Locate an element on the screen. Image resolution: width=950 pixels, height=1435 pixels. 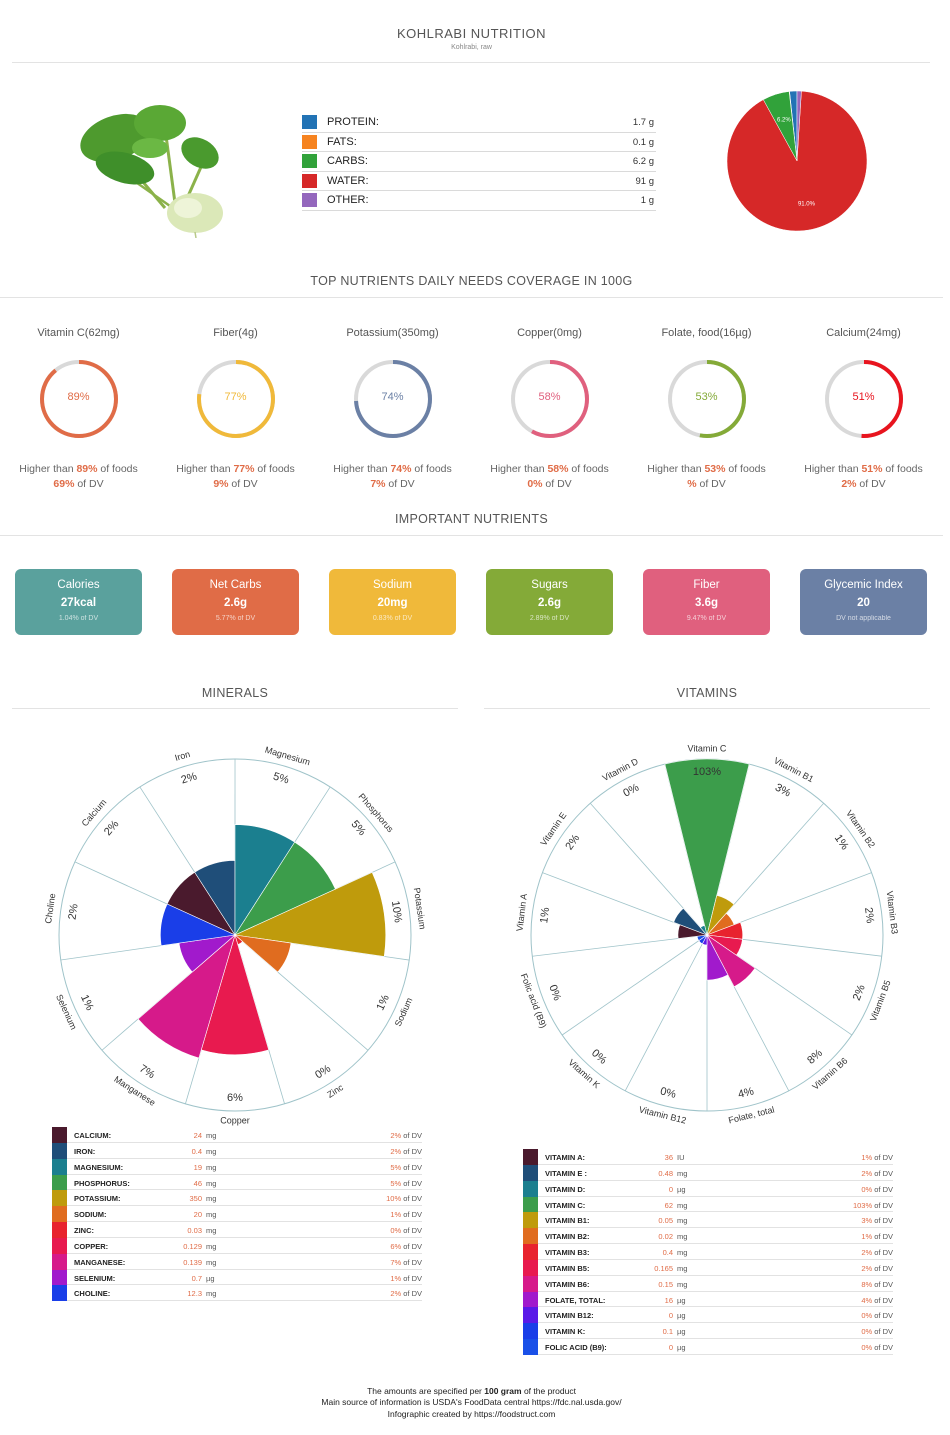
nutrient-row: VITAMIN B3: 0.4 mg 2% of DV is located at coordinates (708, 1252).